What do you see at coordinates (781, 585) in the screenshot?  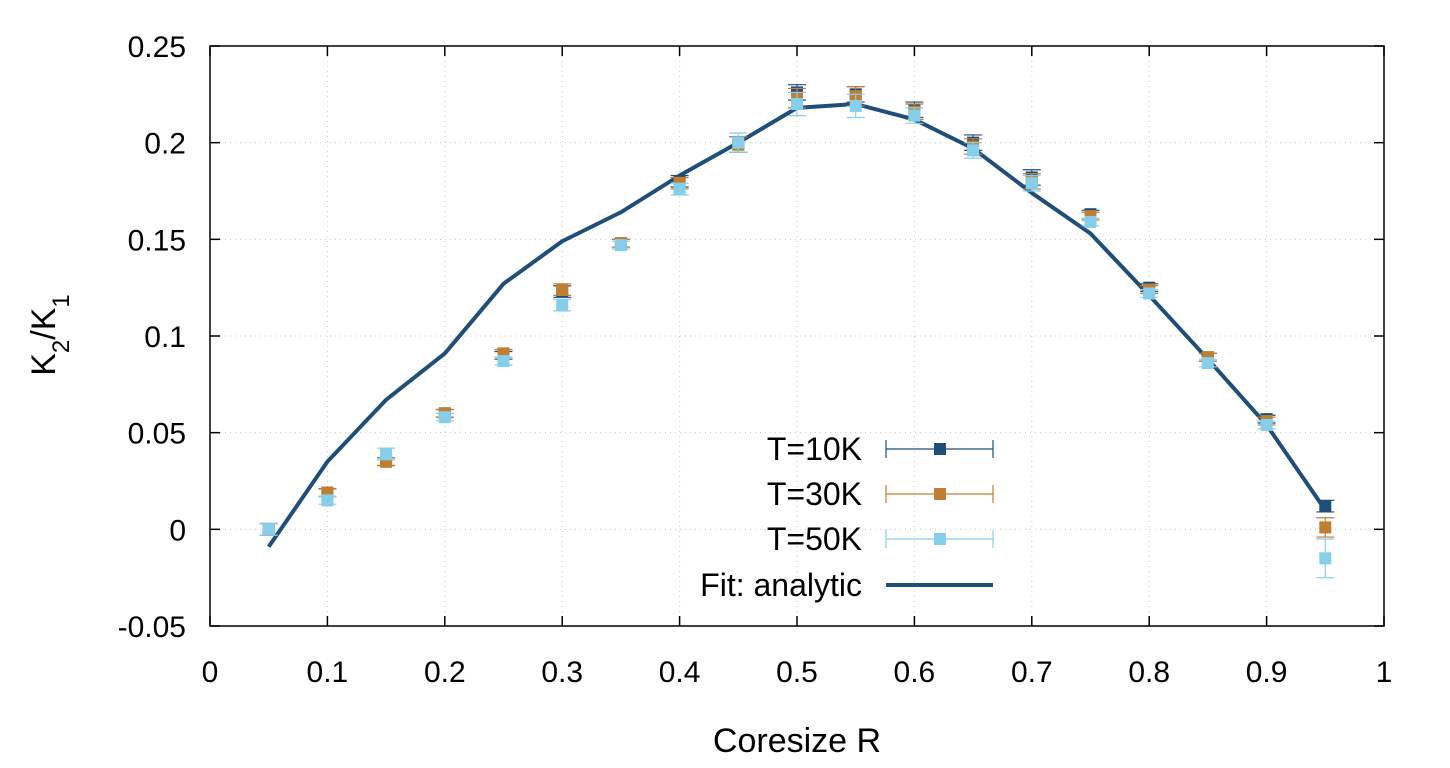 I see `legend-label-fit: Fit: analytic` at bounding box center [781, 585].